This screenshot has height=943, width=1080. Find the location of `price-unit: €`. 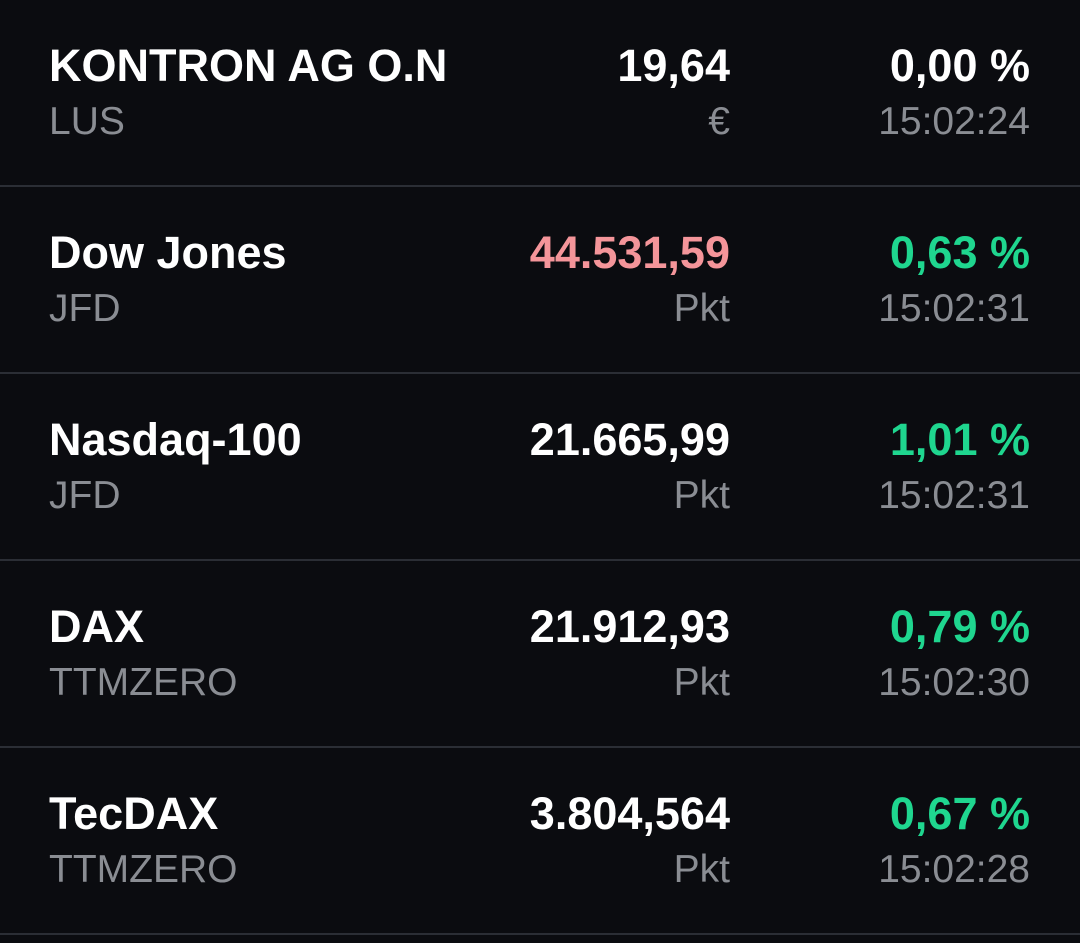

price-unit: € is located at coordinates (719, 121).